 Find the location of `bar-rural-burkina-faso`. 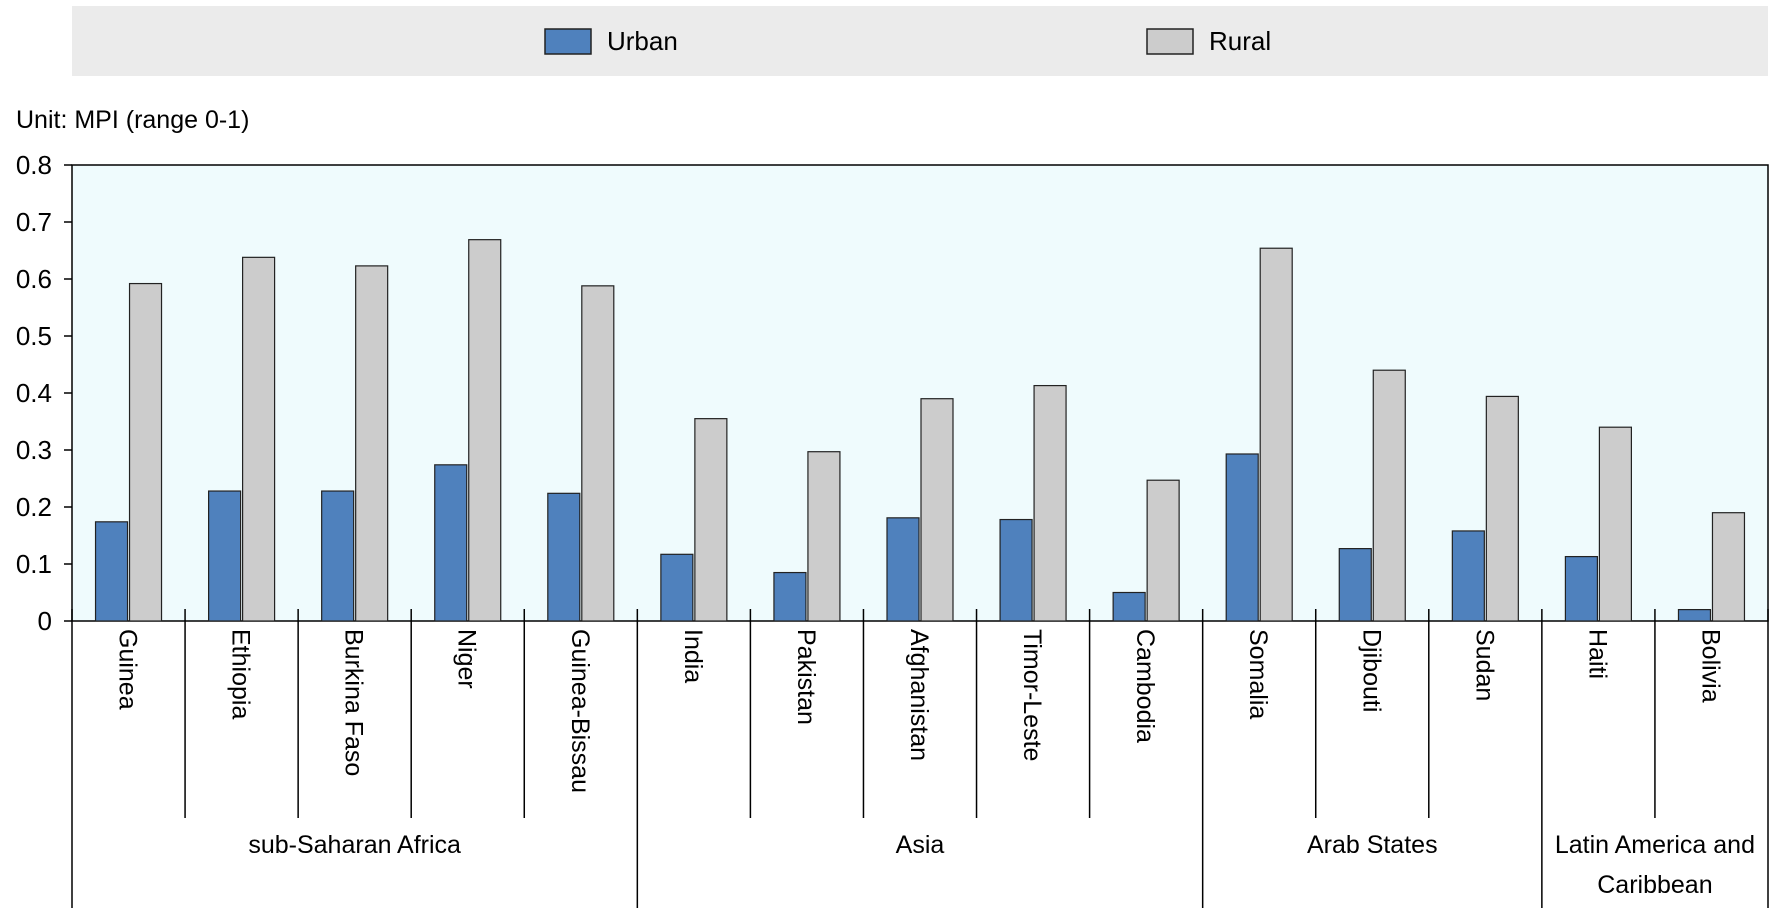

bar-rural-burkina-faso is located at coordinates (372, 443).